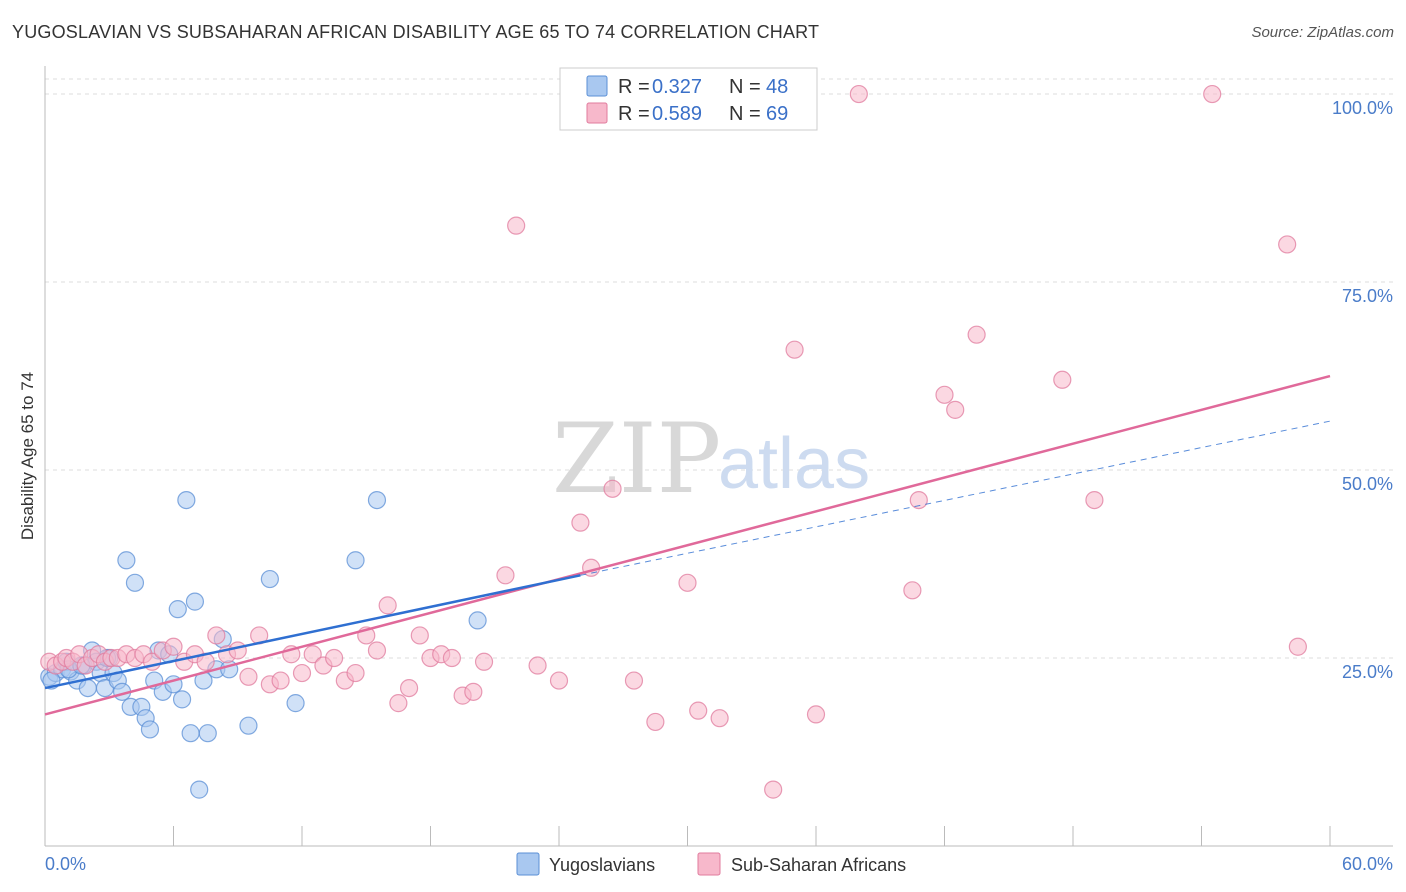  What do you see at coordinates (1367, 484) in the screenshot?
I see `y-tick-label: 50.0%` at bounding box center [1367, 484].